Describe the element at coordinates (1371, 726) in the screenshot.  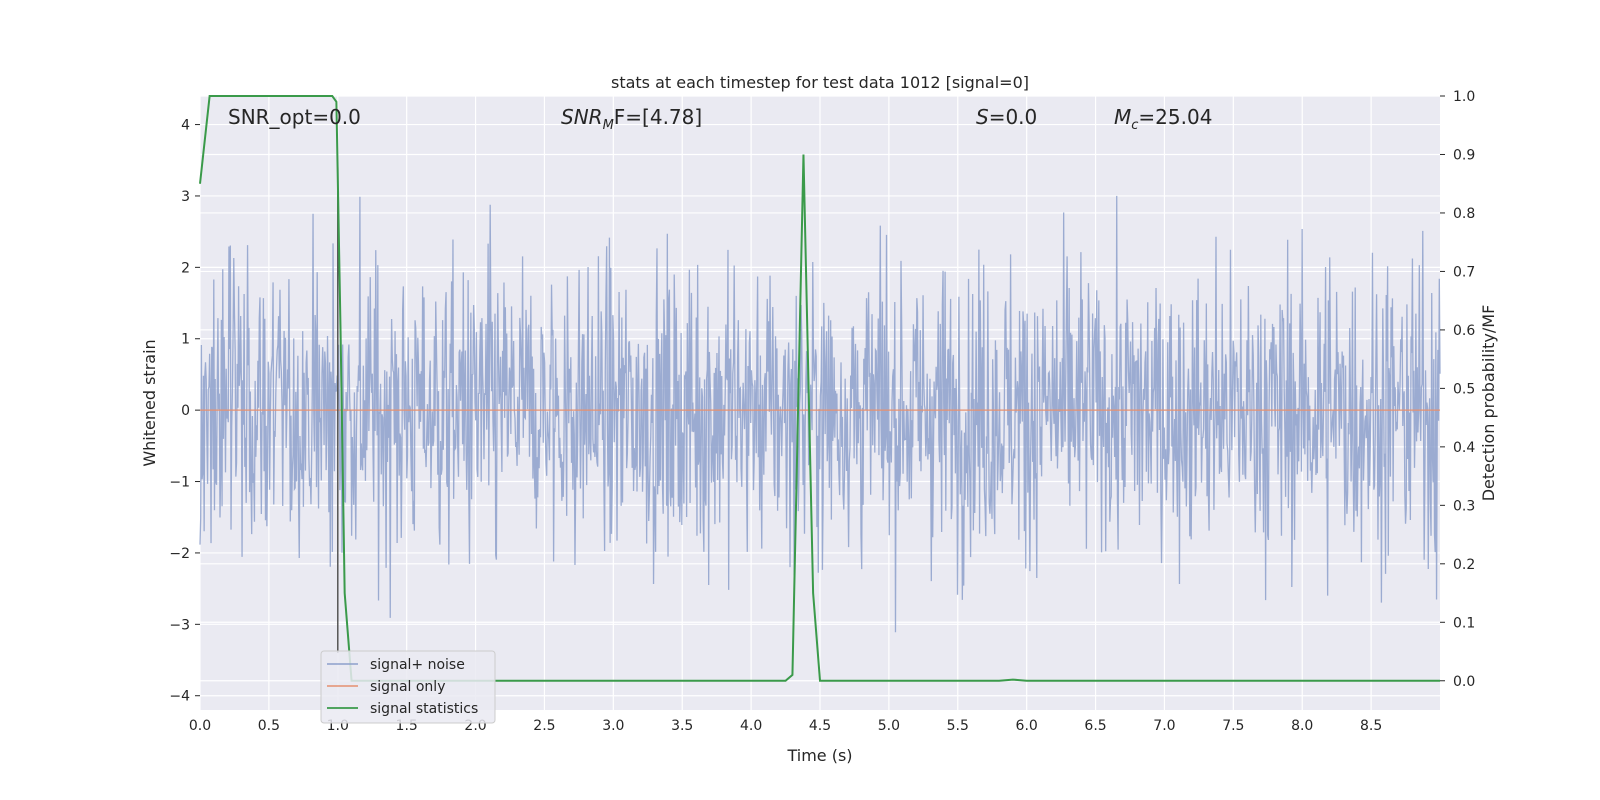
I see `x-tick-label: 8.5` at that location.